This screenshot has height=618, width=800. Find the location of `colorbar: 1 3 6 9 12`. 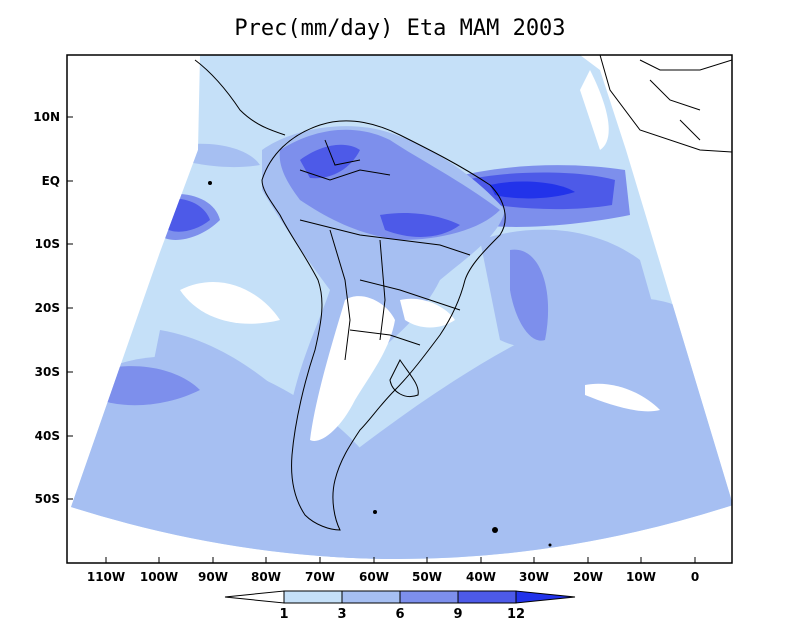

colorbar: 1 3 6 9 12 is located at coordinates (400, 604).